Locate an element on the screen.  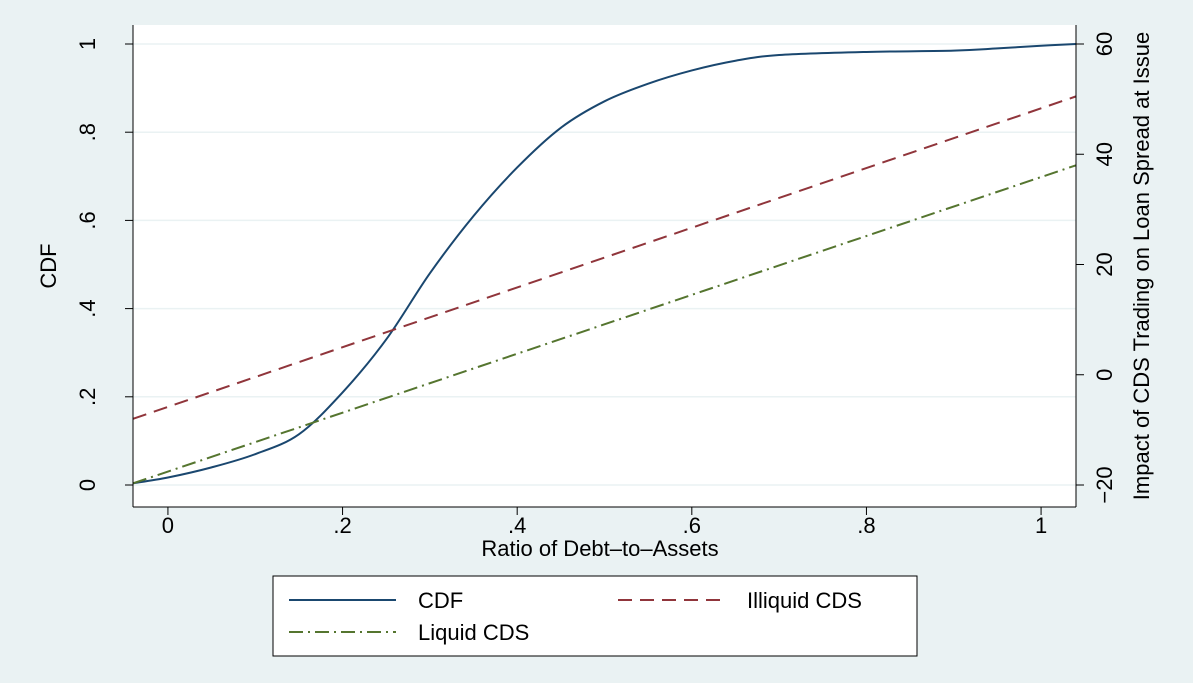
x-tick-label: 0 is located at coordinates (168, 525).